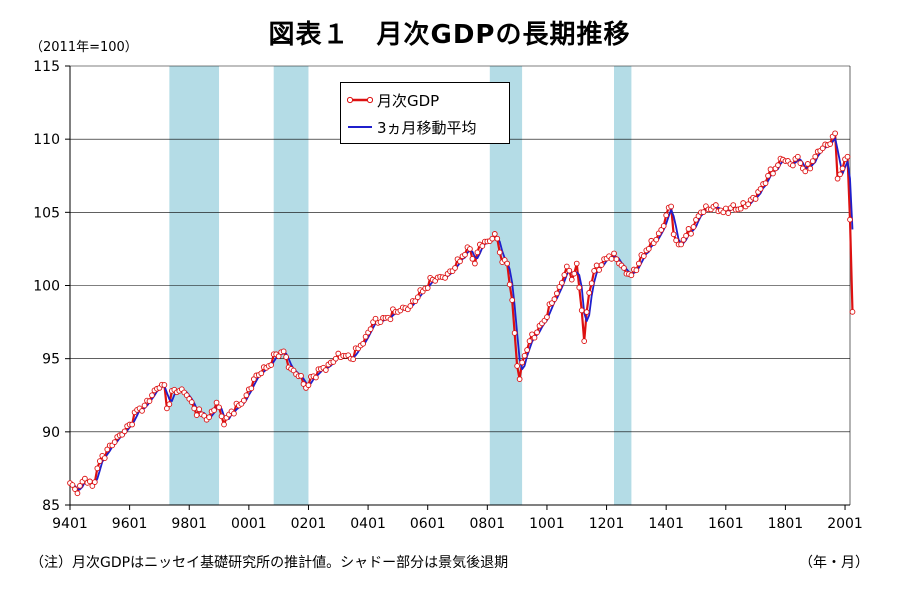 This screenshot has width=899, height=606. Describe the element at coordinates (51, 433) in the screenshot. I see `y-tick-label-90: 90` at that location.